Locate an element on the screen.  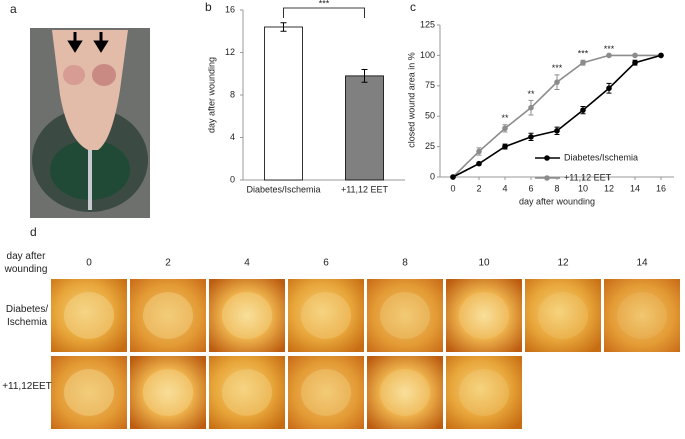
y-tick-label: 0 is located at coordinates (432, 176).